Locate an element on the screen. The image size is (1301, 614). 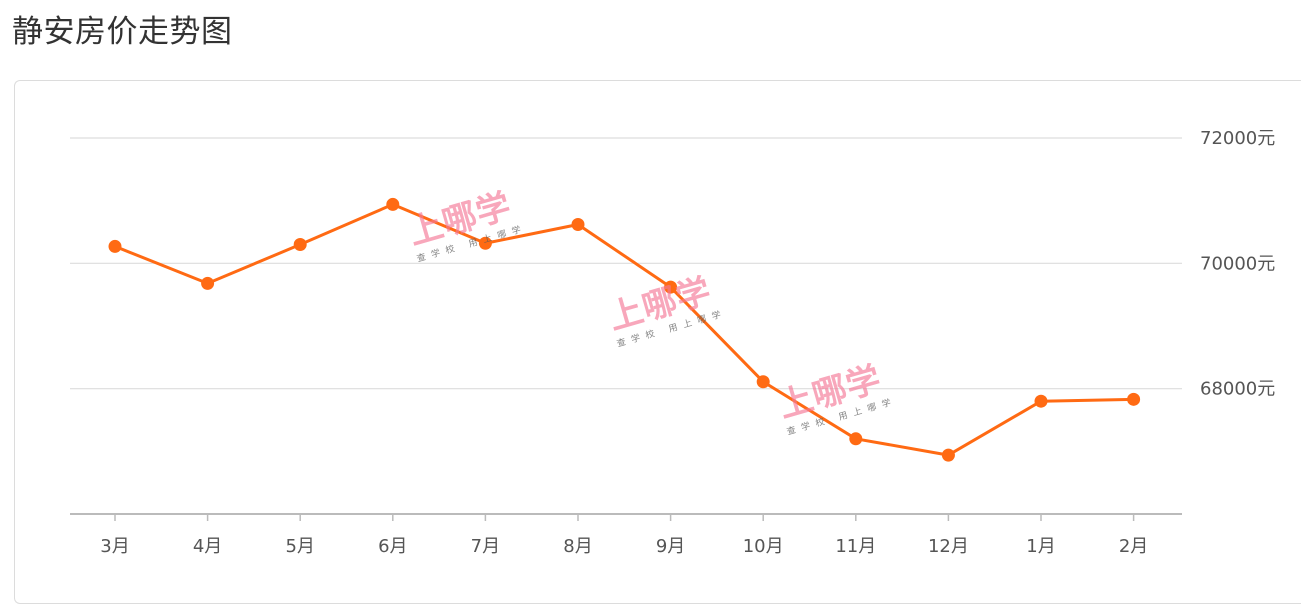
x-tick-label: 5月 is located at coordinates (299, 546).